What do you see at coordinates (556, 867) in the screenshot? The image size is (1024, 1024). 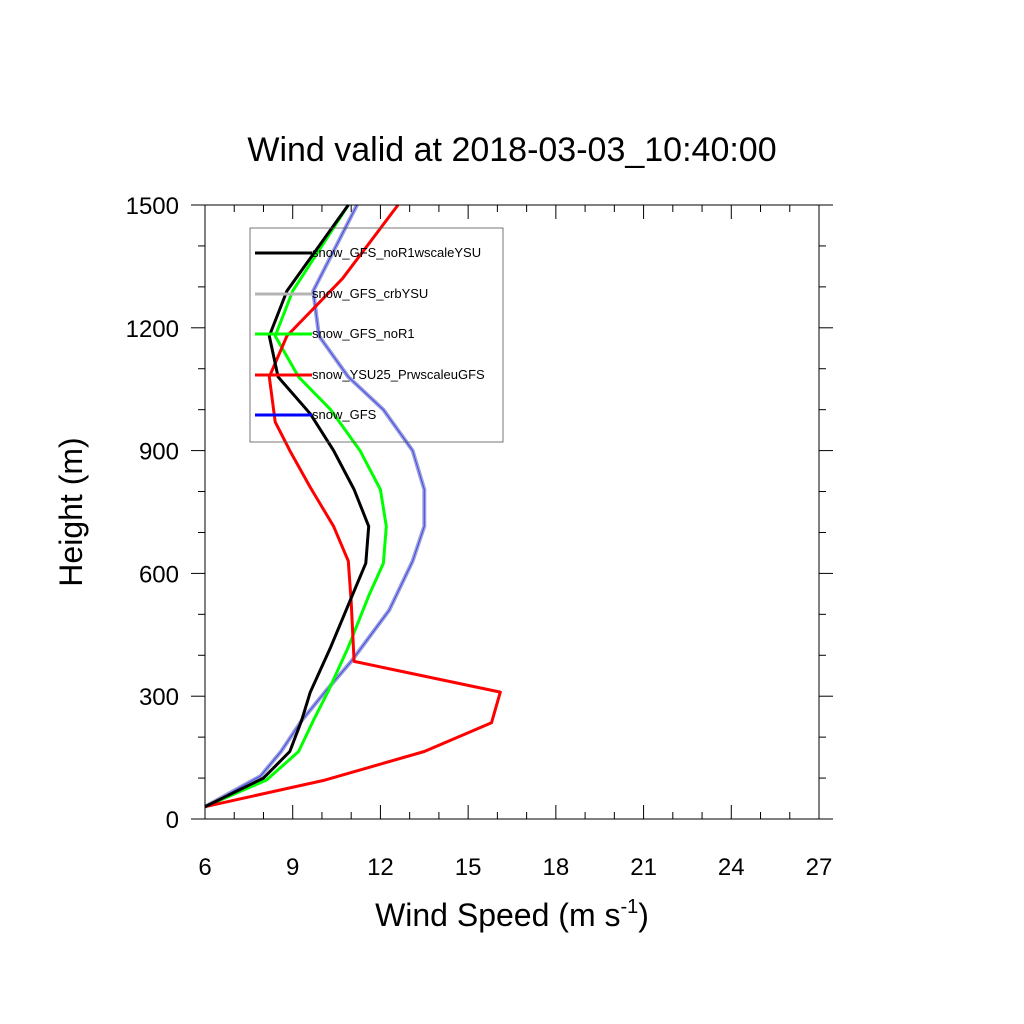 I see `x-tick-label: 18` at bounding box center [556, 867].